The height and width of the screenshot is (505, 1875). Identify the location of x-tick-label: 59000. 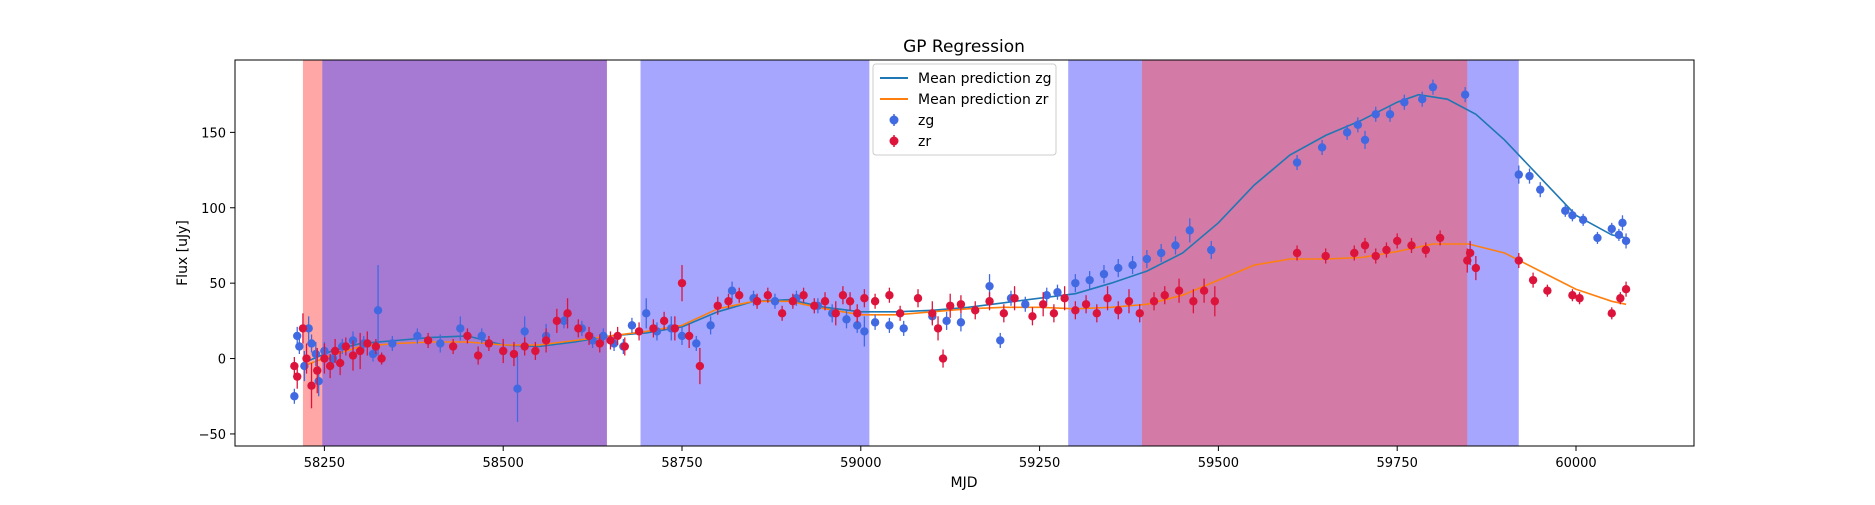
(860, 463).